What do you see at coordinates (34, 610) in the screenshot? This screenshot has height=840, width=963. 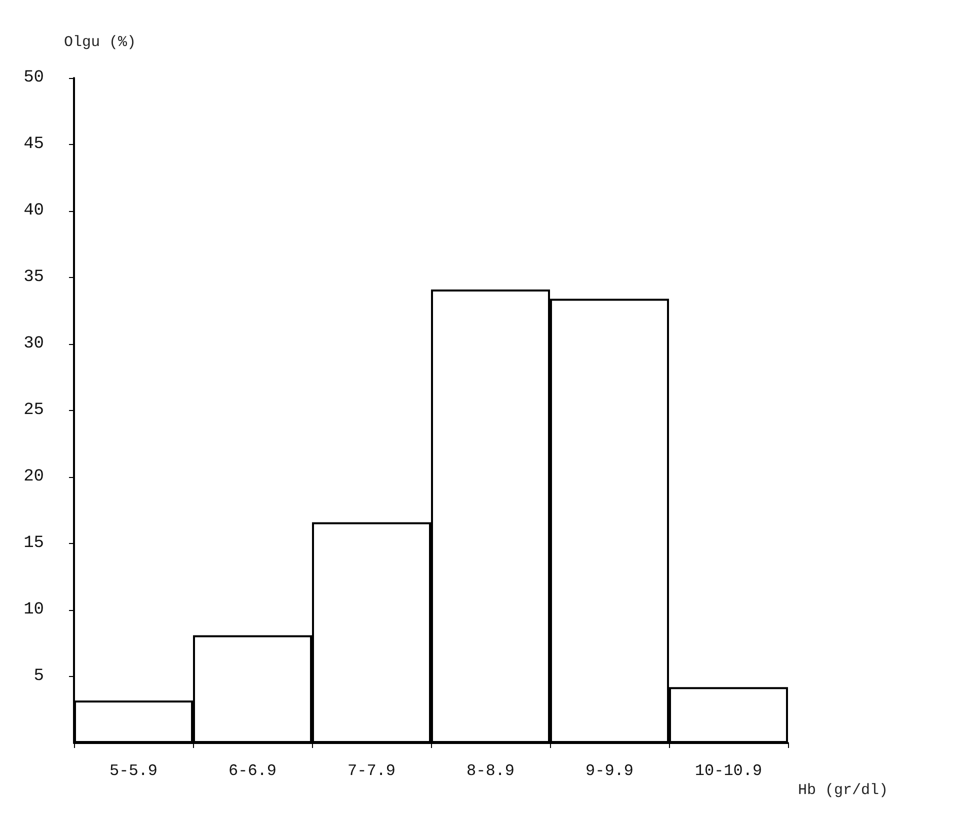 I see `y-tick-label: 10` at bounding box center [34, 610].